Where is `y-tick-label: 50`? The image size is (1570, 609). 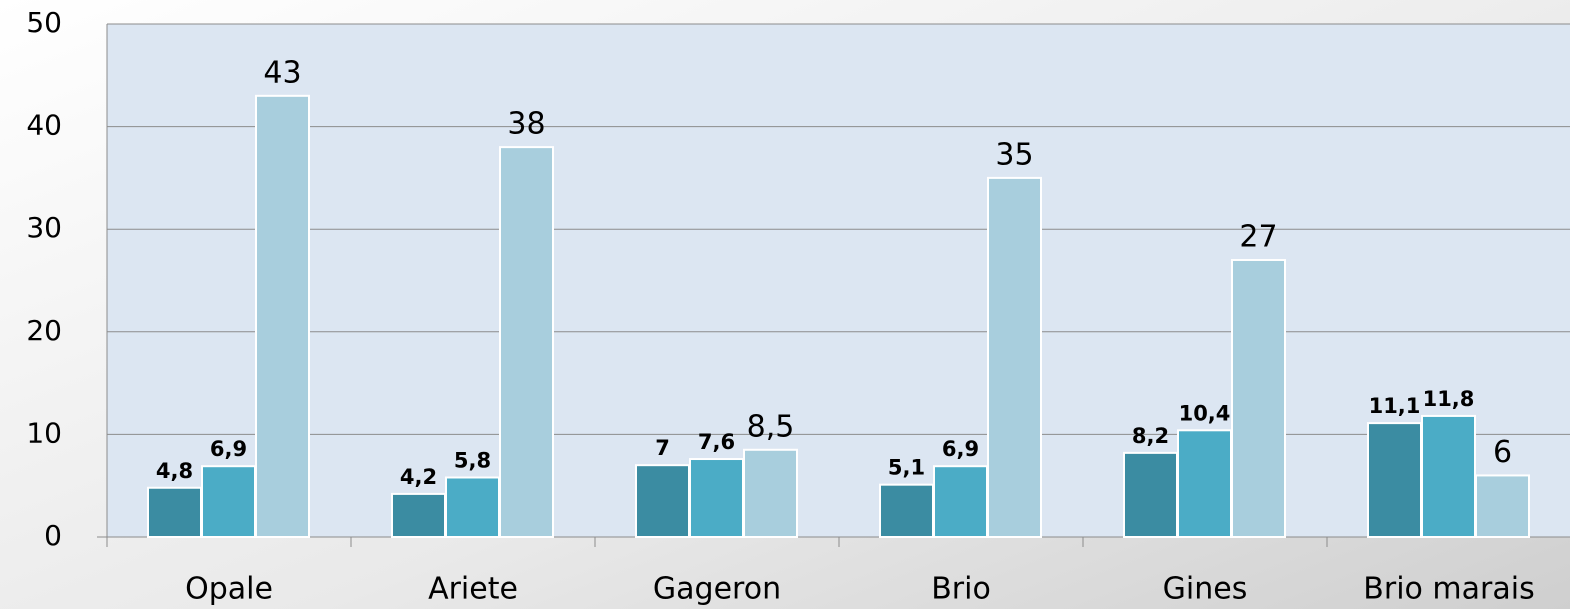 y-tick-label: 50 is located at coordinates (44, 22).